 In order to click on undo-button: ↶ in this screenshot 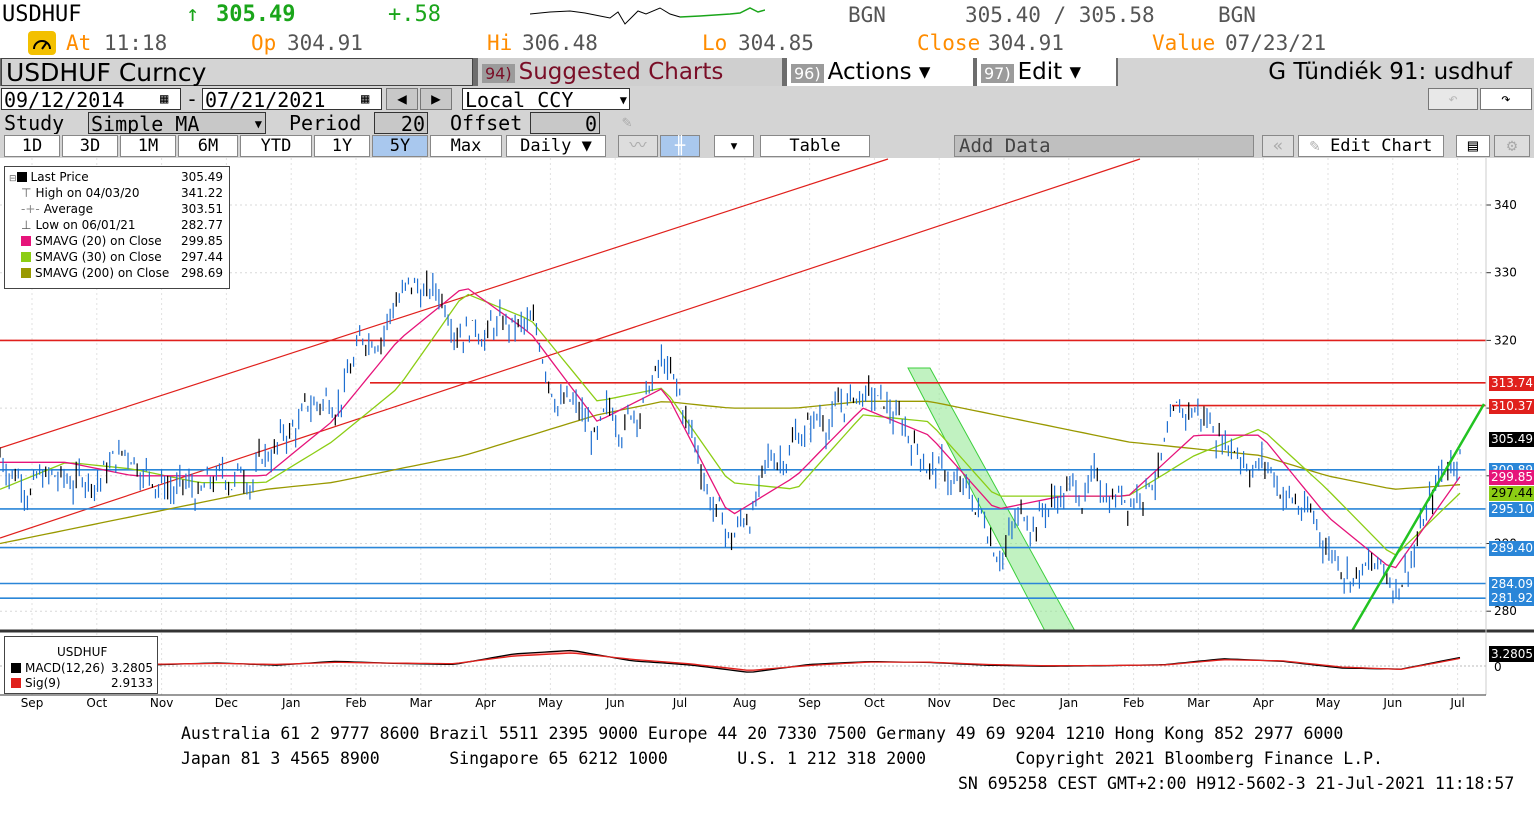, I will do `click(1453, 99)`.